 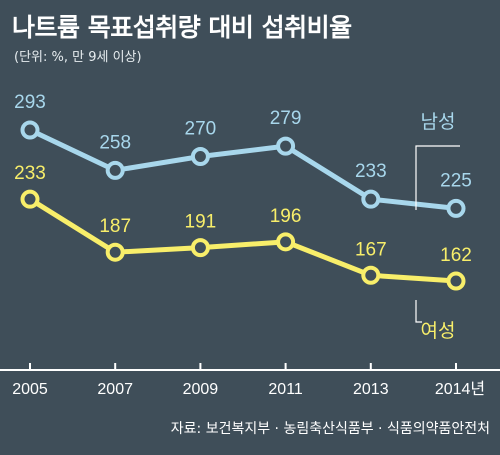 What do you see at coordinates (78, 57) in the screenshot?
I see `chart-subtitle: (단위: %, 만 9세 이상)` at bounding box center [78, 57].